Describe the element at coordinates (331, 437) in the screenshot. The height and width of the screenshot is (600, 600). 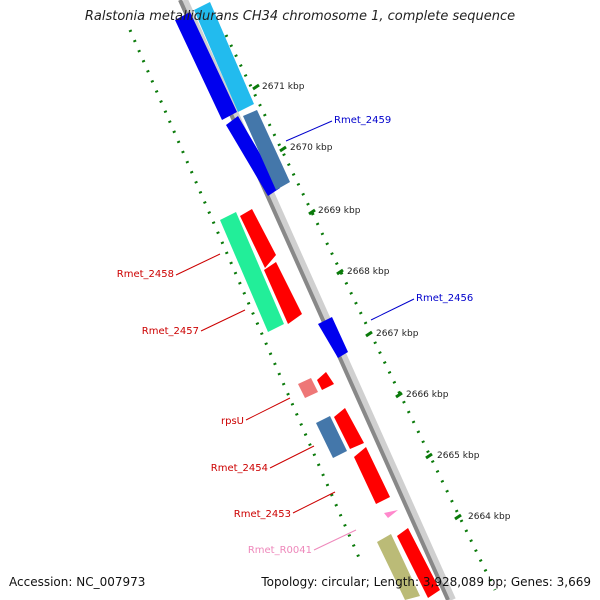
I see `gene-rmet2454` at that location.